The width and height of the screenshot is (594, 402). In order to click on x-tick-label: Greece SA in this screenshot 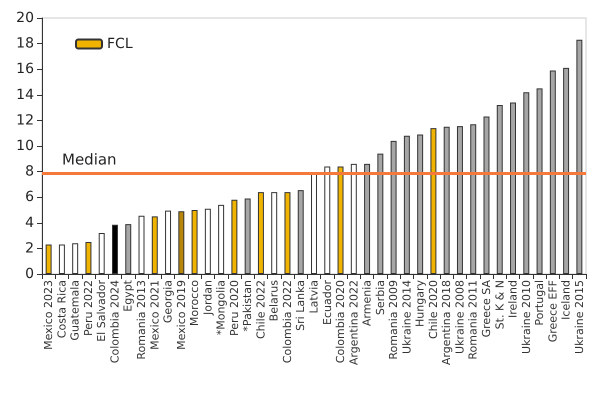, I will do `click(486, 309)`.